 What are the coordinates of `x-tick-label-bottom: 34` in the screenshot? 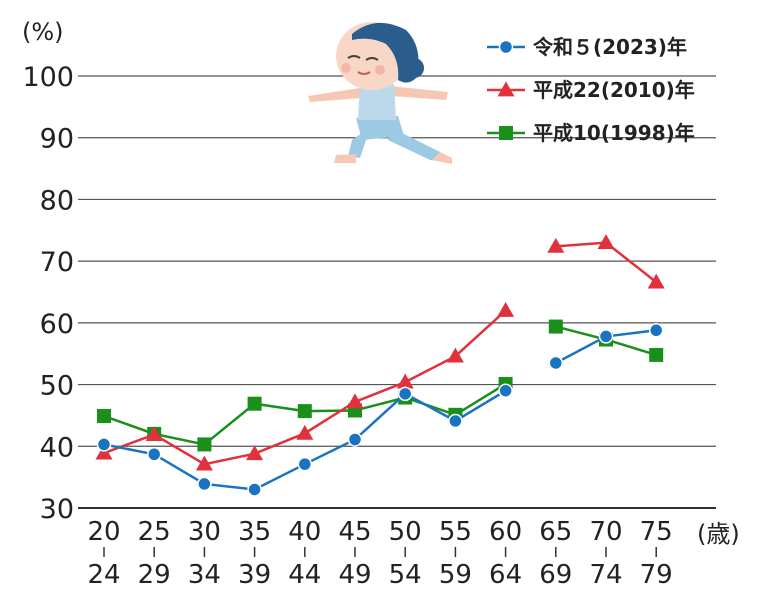 It's located at (204, 575).